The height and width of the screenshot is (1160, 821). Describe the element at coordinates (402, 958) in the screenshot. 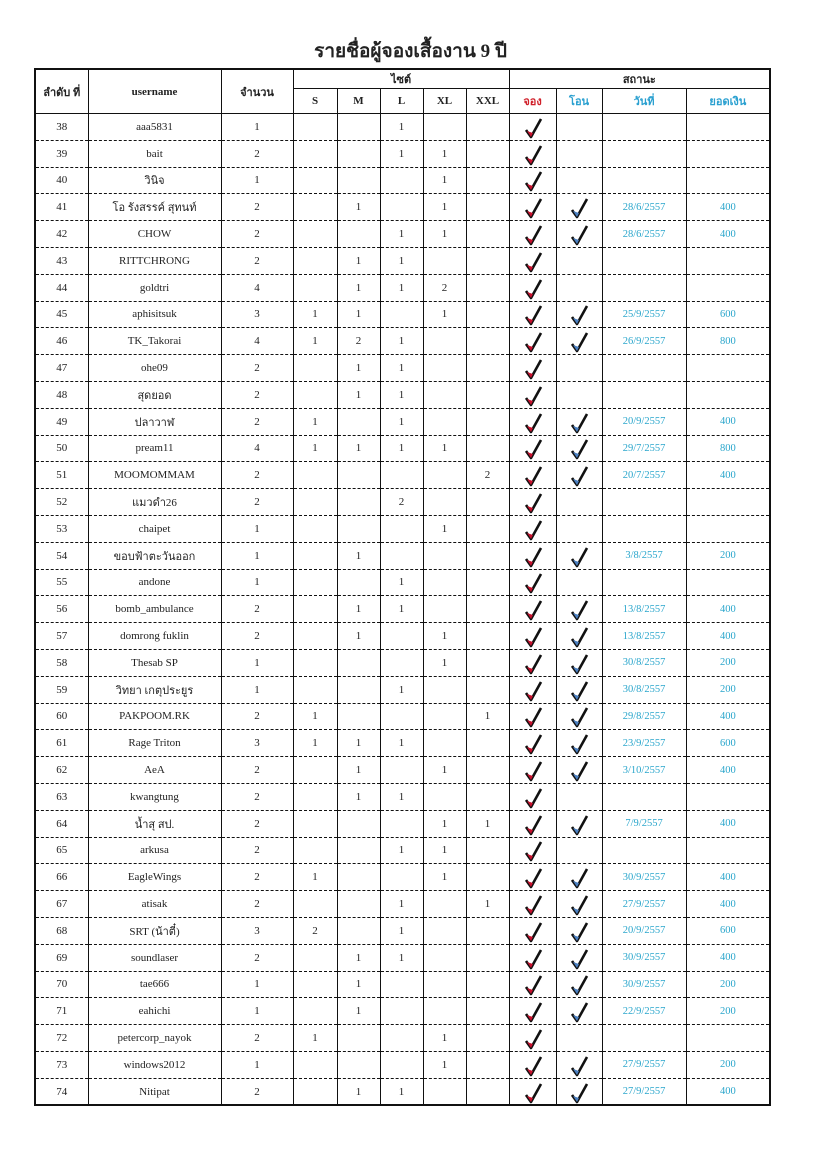

I see `table-row: 69 soundlaser 2 1 1 30/9/2557 400` at that location.